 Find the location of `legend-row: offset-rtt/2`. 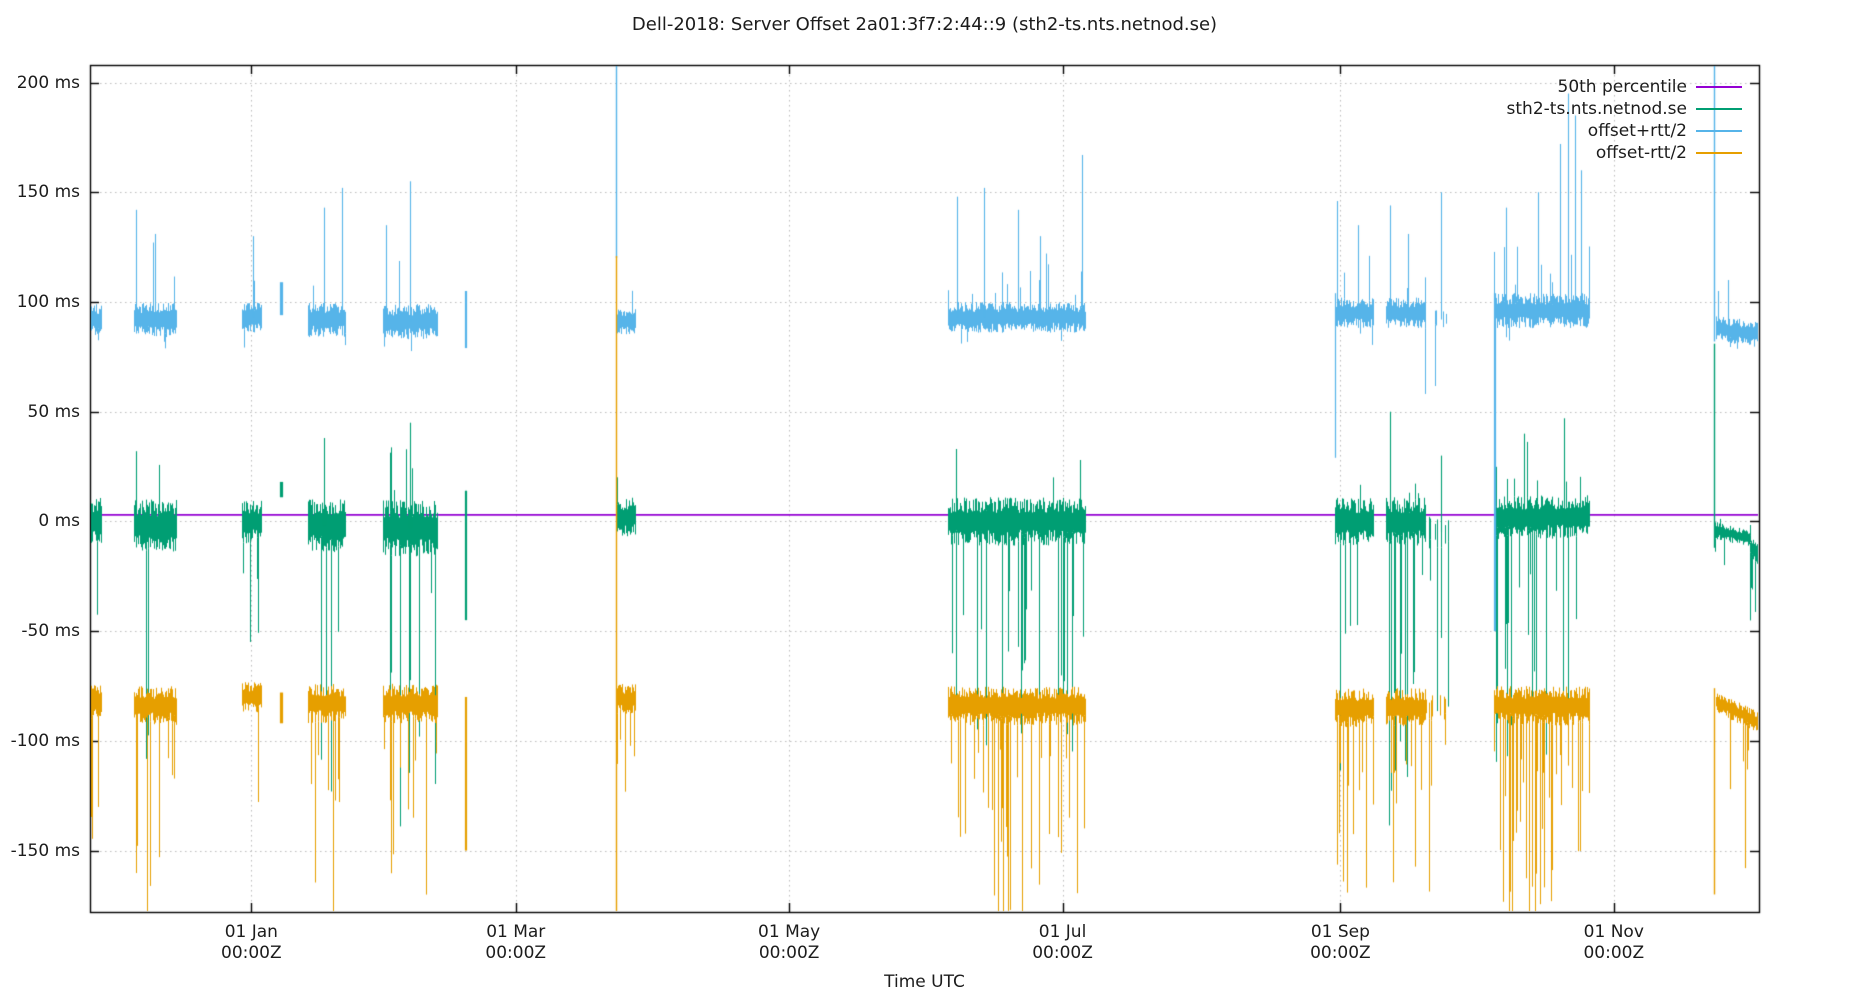

legend-row: offset-rtt/2 is located at coordinates (1624, 153).